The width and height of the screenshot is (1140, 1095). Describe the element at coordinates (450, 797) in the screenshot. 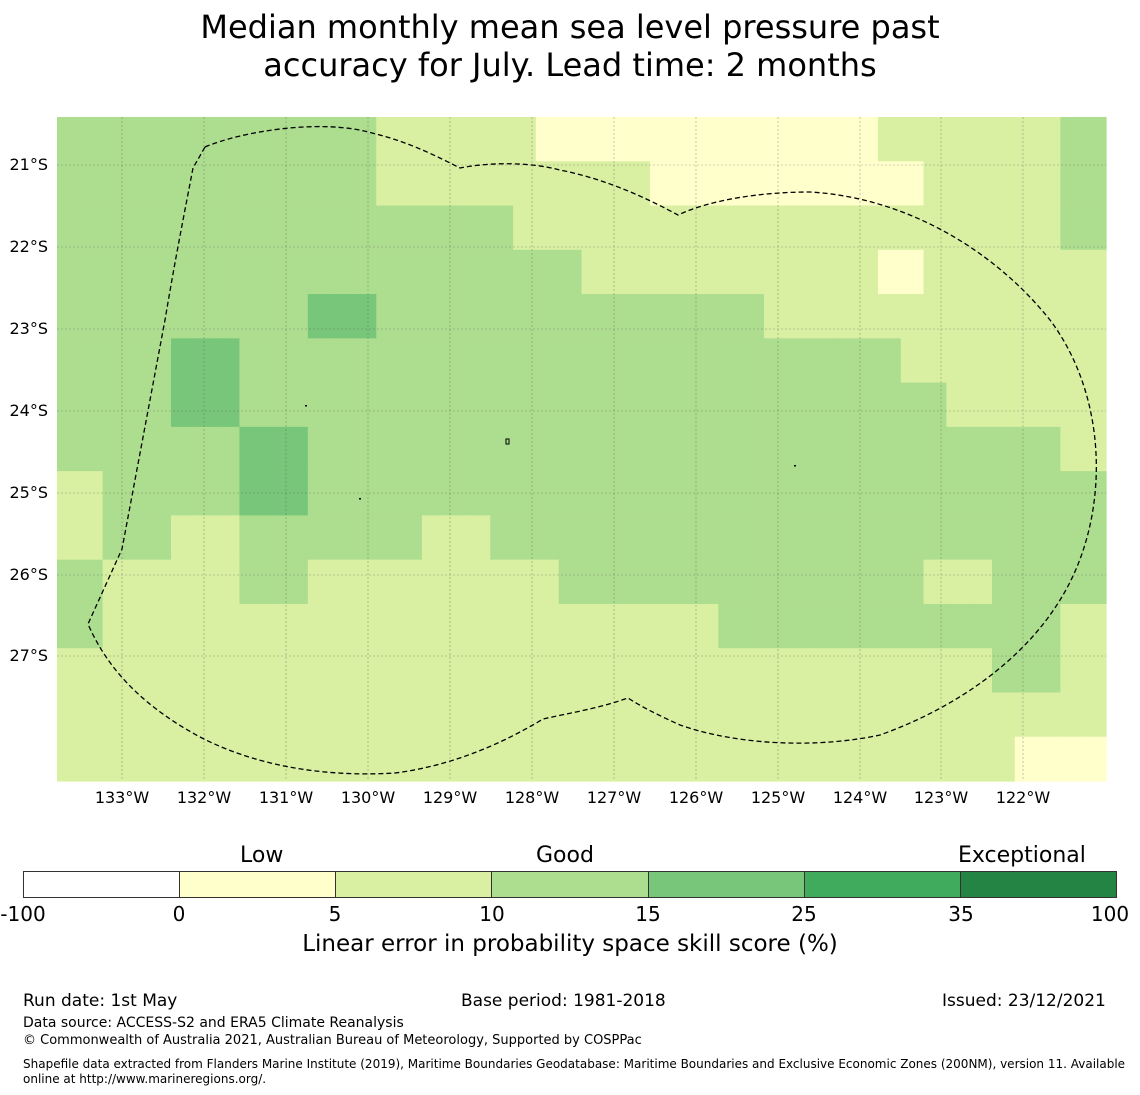

I see `lon-label-129w: 129°W` at that location.